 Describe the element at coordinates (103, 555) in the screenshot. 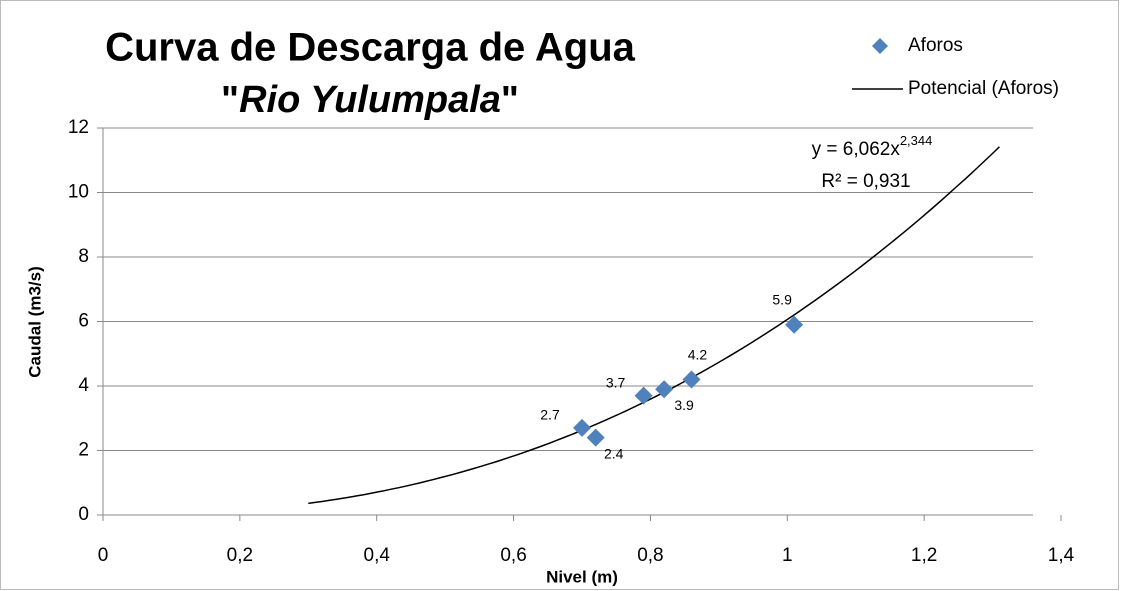

I see `x-tick-label: 0` at that location.